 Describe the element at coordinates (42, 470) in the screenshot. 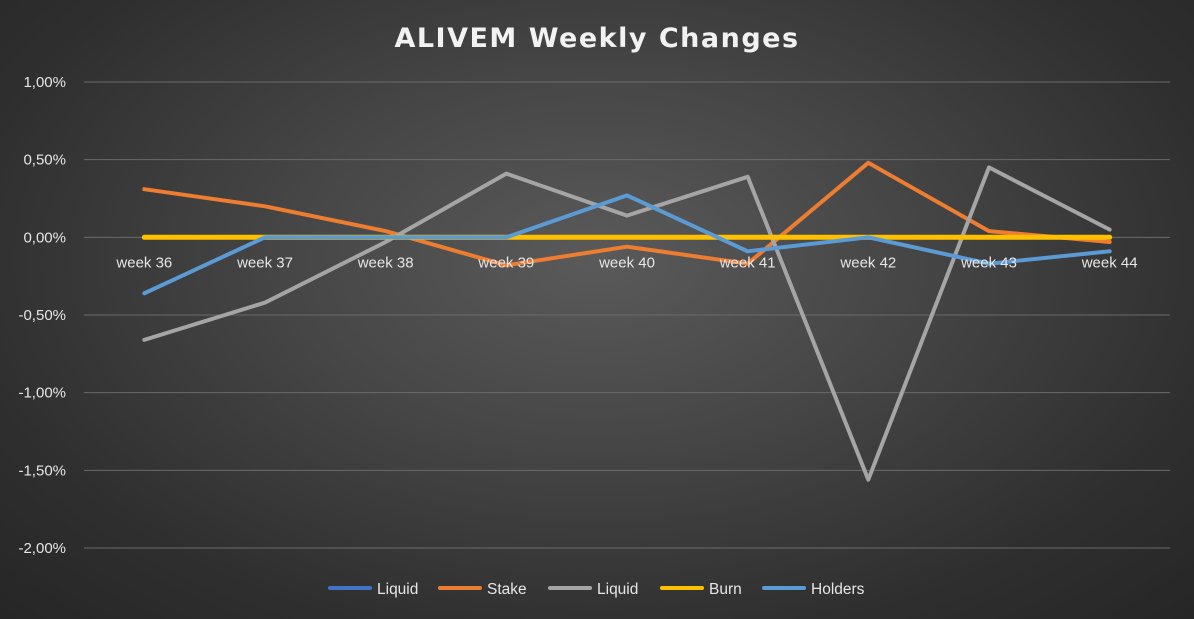

I see `y-tick-label: -1,50%` at that location.